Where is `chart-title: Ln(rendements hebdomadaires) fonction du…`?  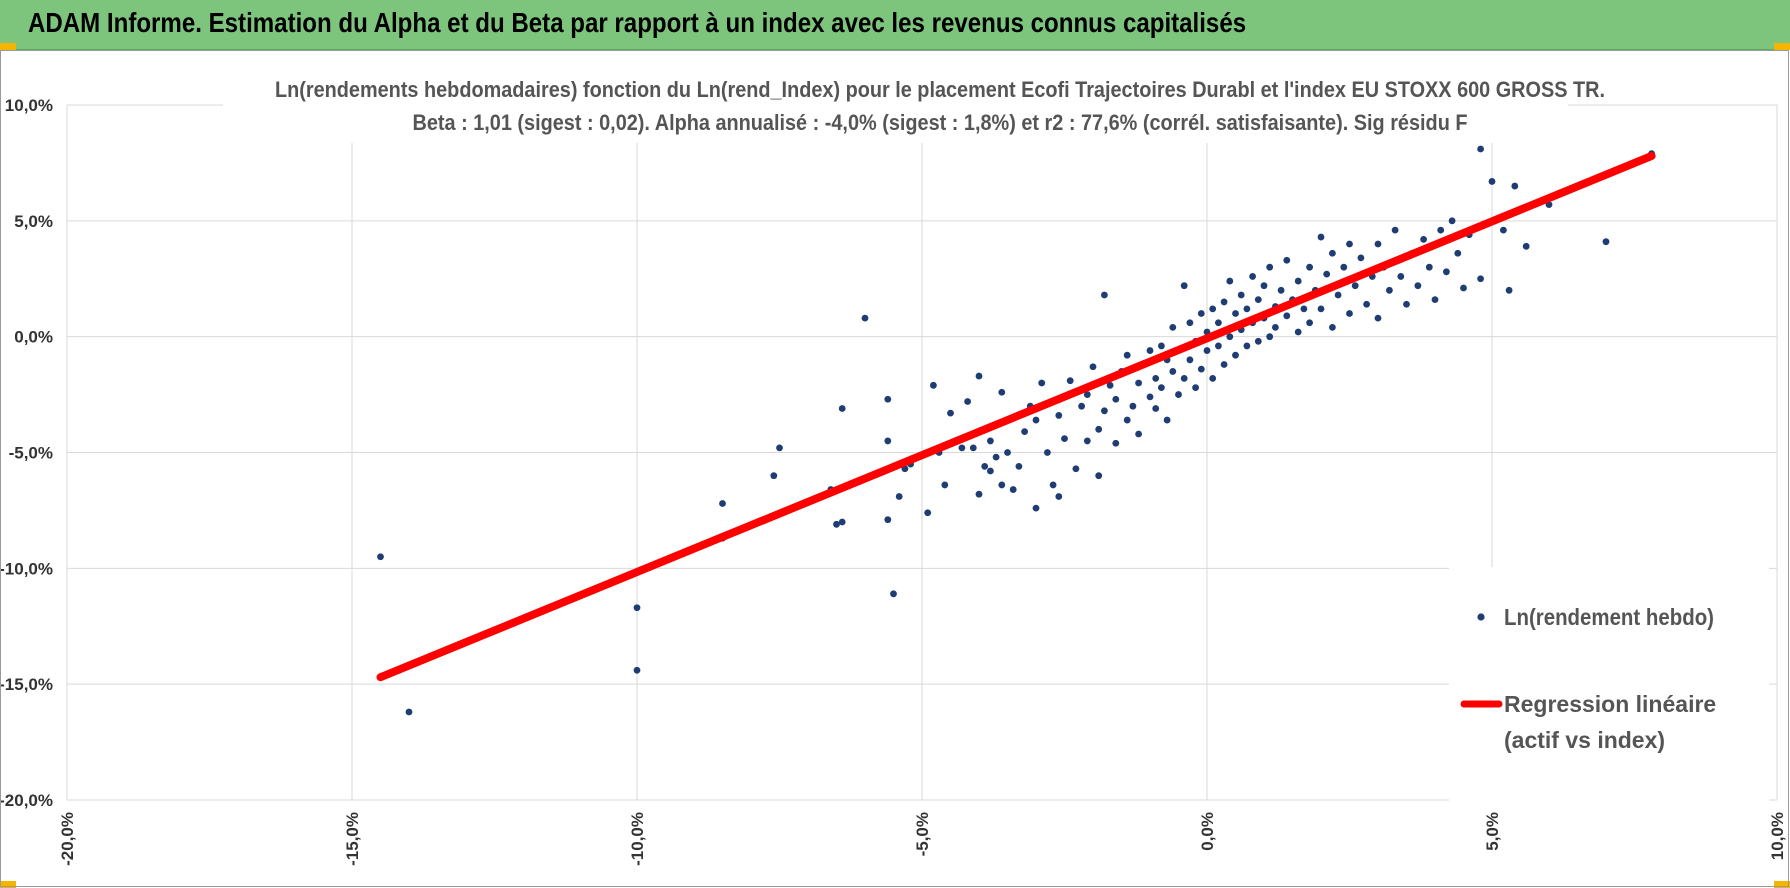 chart-title: Ln(rendements hebdomadaires) fonction du… is located at coordinates (914, 108).